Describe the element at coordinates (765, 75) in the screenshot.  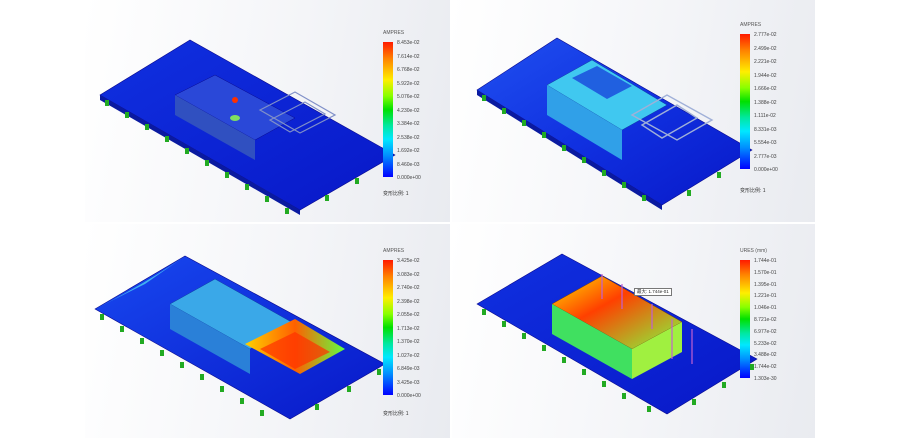
I see `scale-value: 1.944e-02` at that location.